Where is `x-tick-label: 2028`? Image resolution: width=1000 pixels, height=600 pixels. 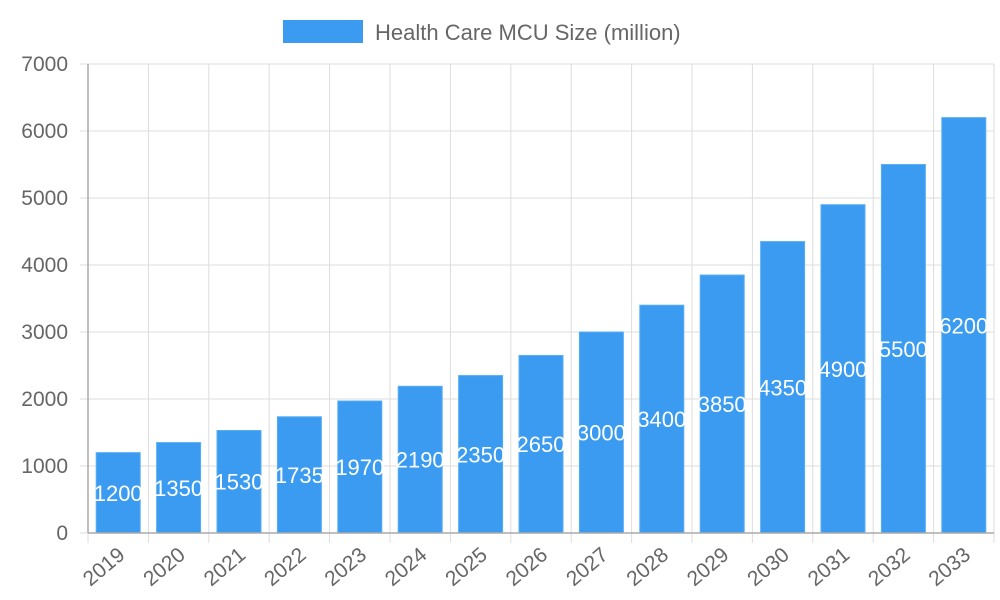
x-tick-label: 2028 is located at coordinates (647, 567).